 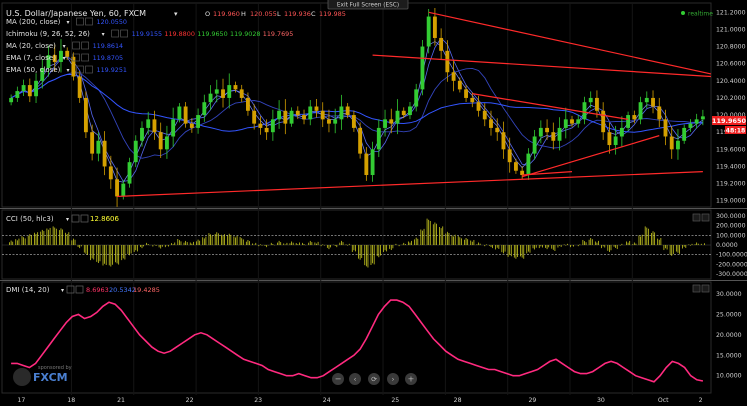 What do you see at coordinates (21, 400) in the screenshot?
I see `time-tick-label: 17` at bounding box center [21, 400].